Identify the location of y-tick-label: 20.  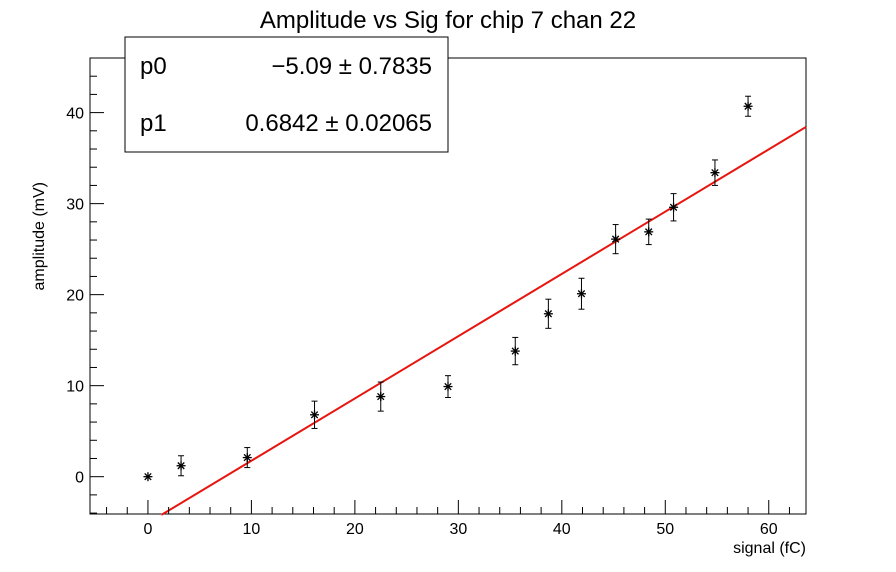
(75, 296).